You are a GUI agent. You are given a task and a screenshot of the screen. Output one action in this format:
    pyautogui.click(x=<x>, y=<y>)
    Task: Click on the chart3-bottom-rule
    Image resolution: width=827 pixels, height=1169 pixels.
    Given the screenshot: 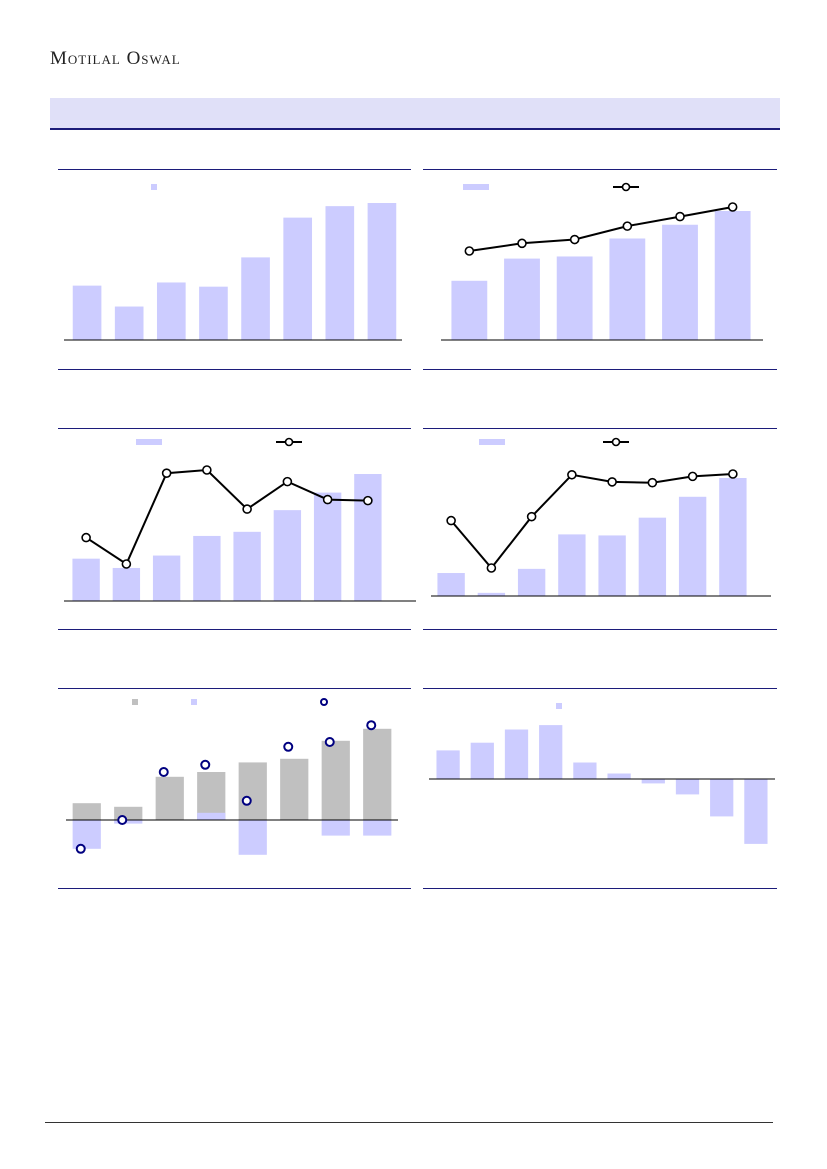 What is the action you would take?
    pyautogui.click(x=234, y=629)
    